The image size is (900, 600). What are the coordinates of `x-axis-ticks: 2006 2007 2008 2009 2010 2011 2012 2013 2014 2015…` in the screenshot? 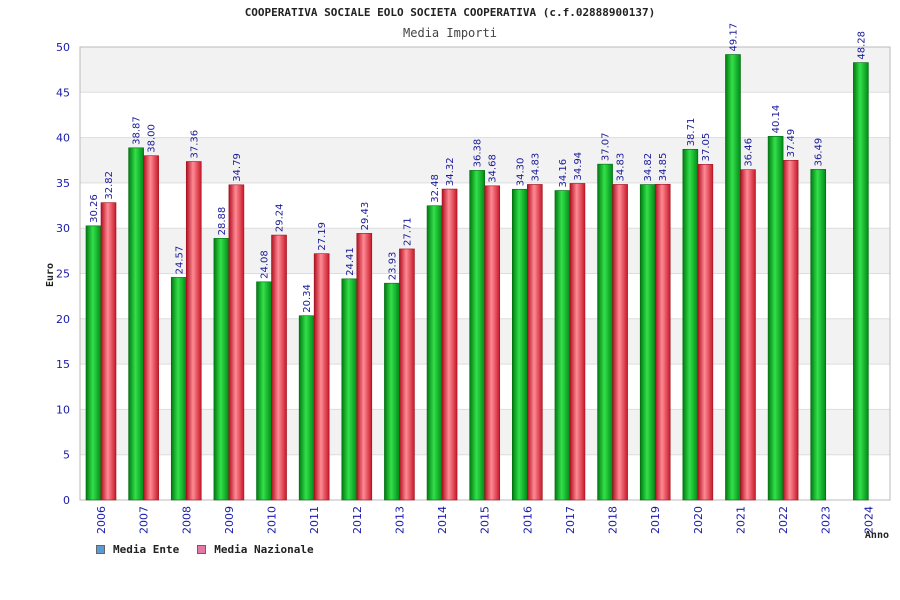 It's located at (485, 520).